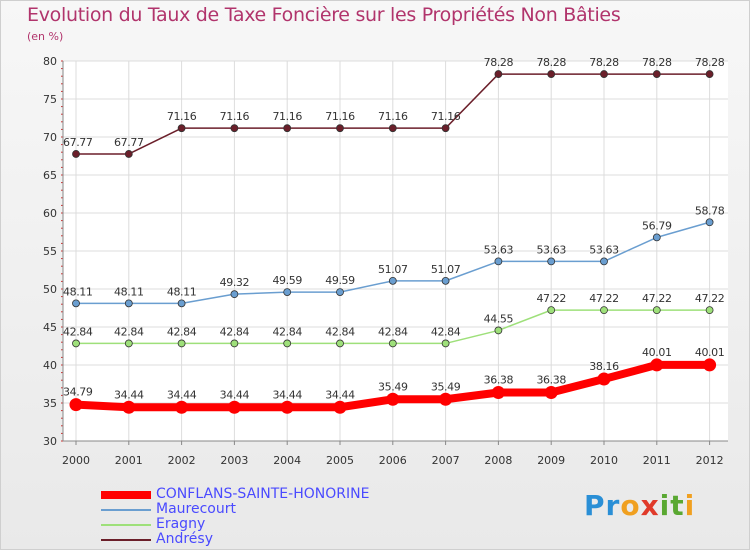 Image resolution: width=750 pixels, height=550 pixels. What do you see at coordinates (50, 403) in the screenshot?
I see `y-tick-label: 35` at bounding box center [50, 403].